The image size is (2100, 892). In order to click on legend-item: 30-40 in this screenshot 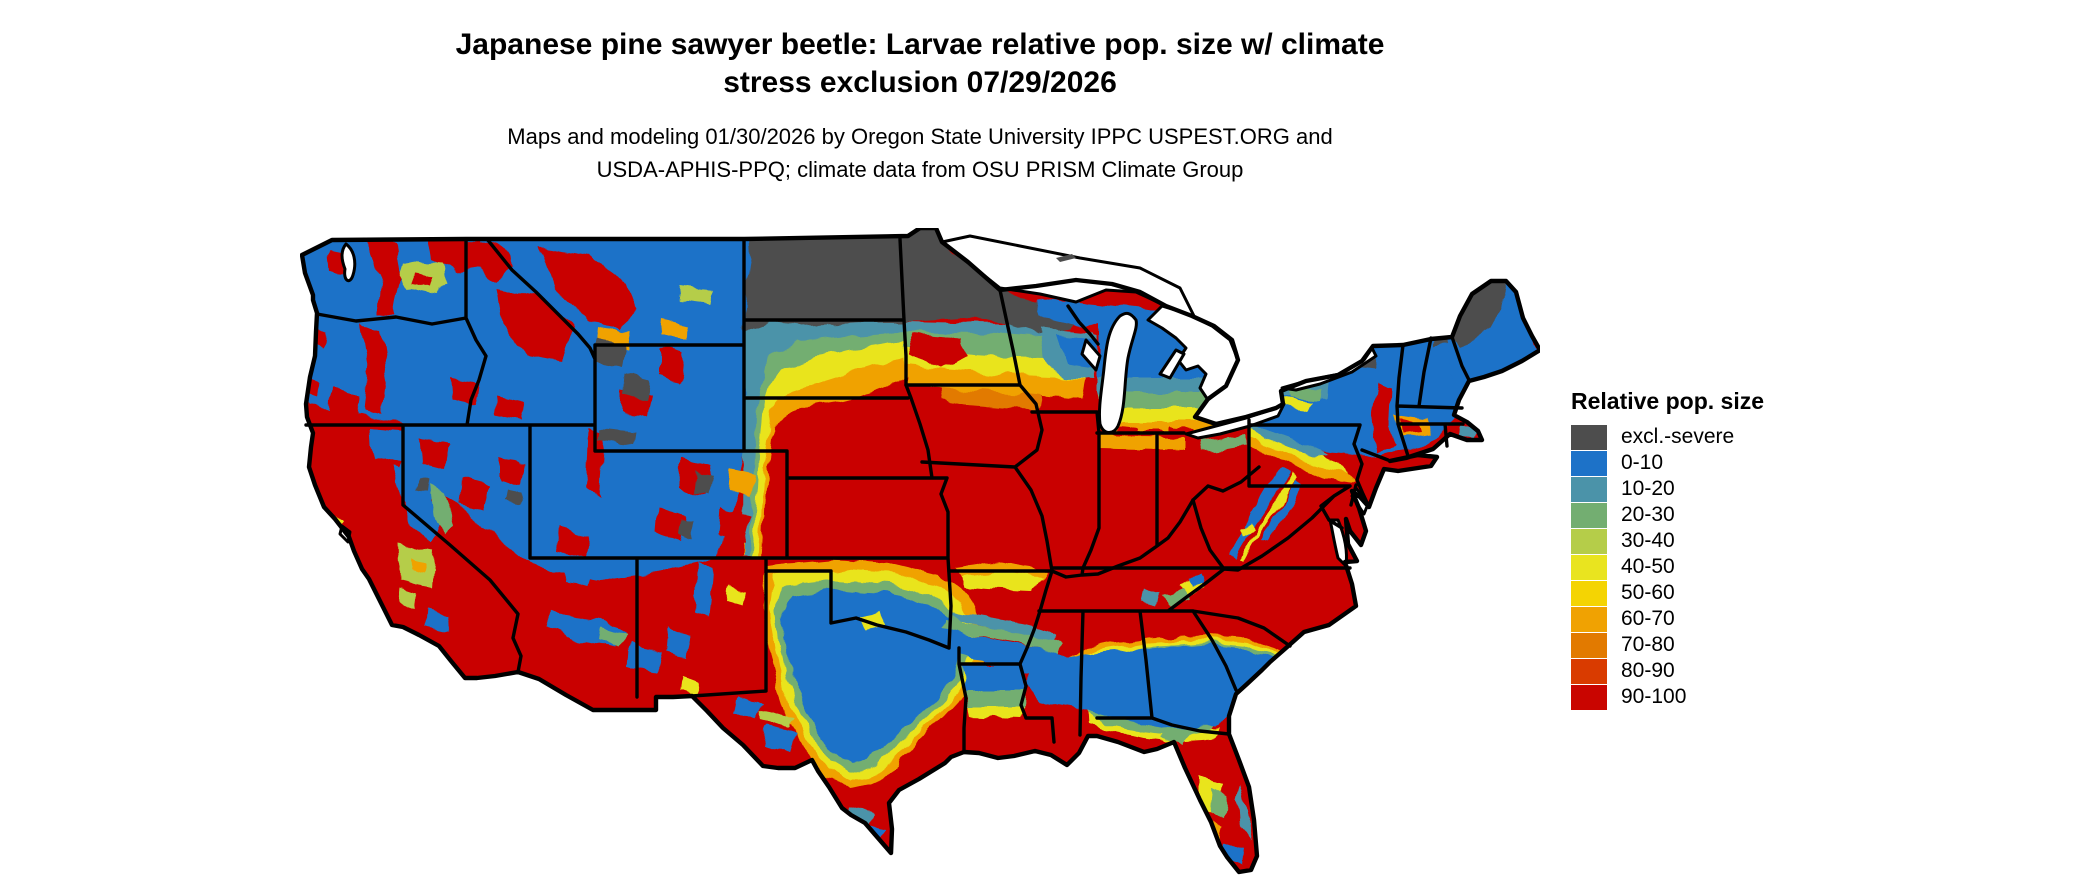, I will do `click(1667, 541)`.